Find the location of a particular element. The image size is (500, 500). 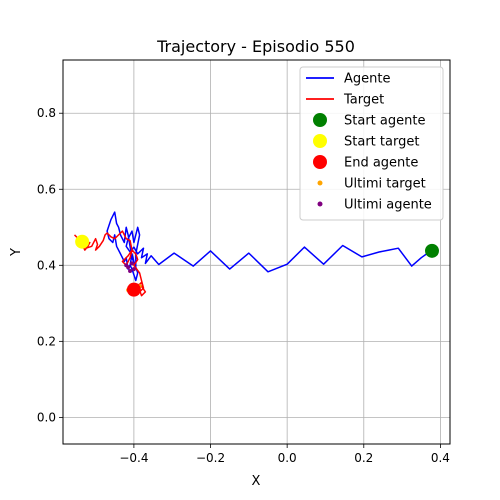

x-tick-label: −0.4 is located at coordinates (133, 458).